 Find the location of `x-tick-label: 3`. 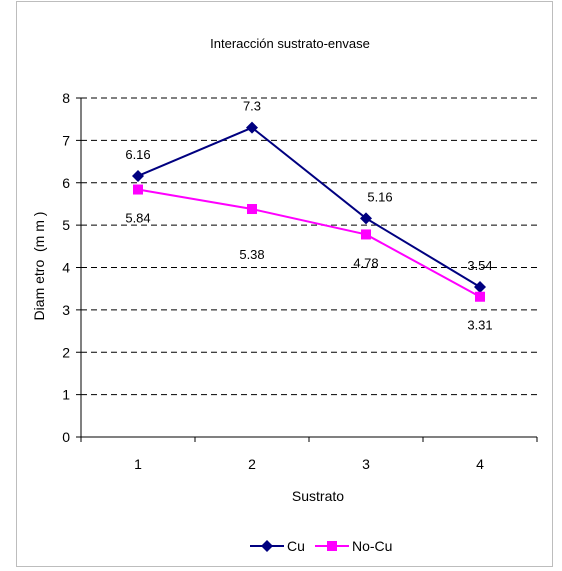

x-tick-label: 3 is located at coordinates (366, 464).